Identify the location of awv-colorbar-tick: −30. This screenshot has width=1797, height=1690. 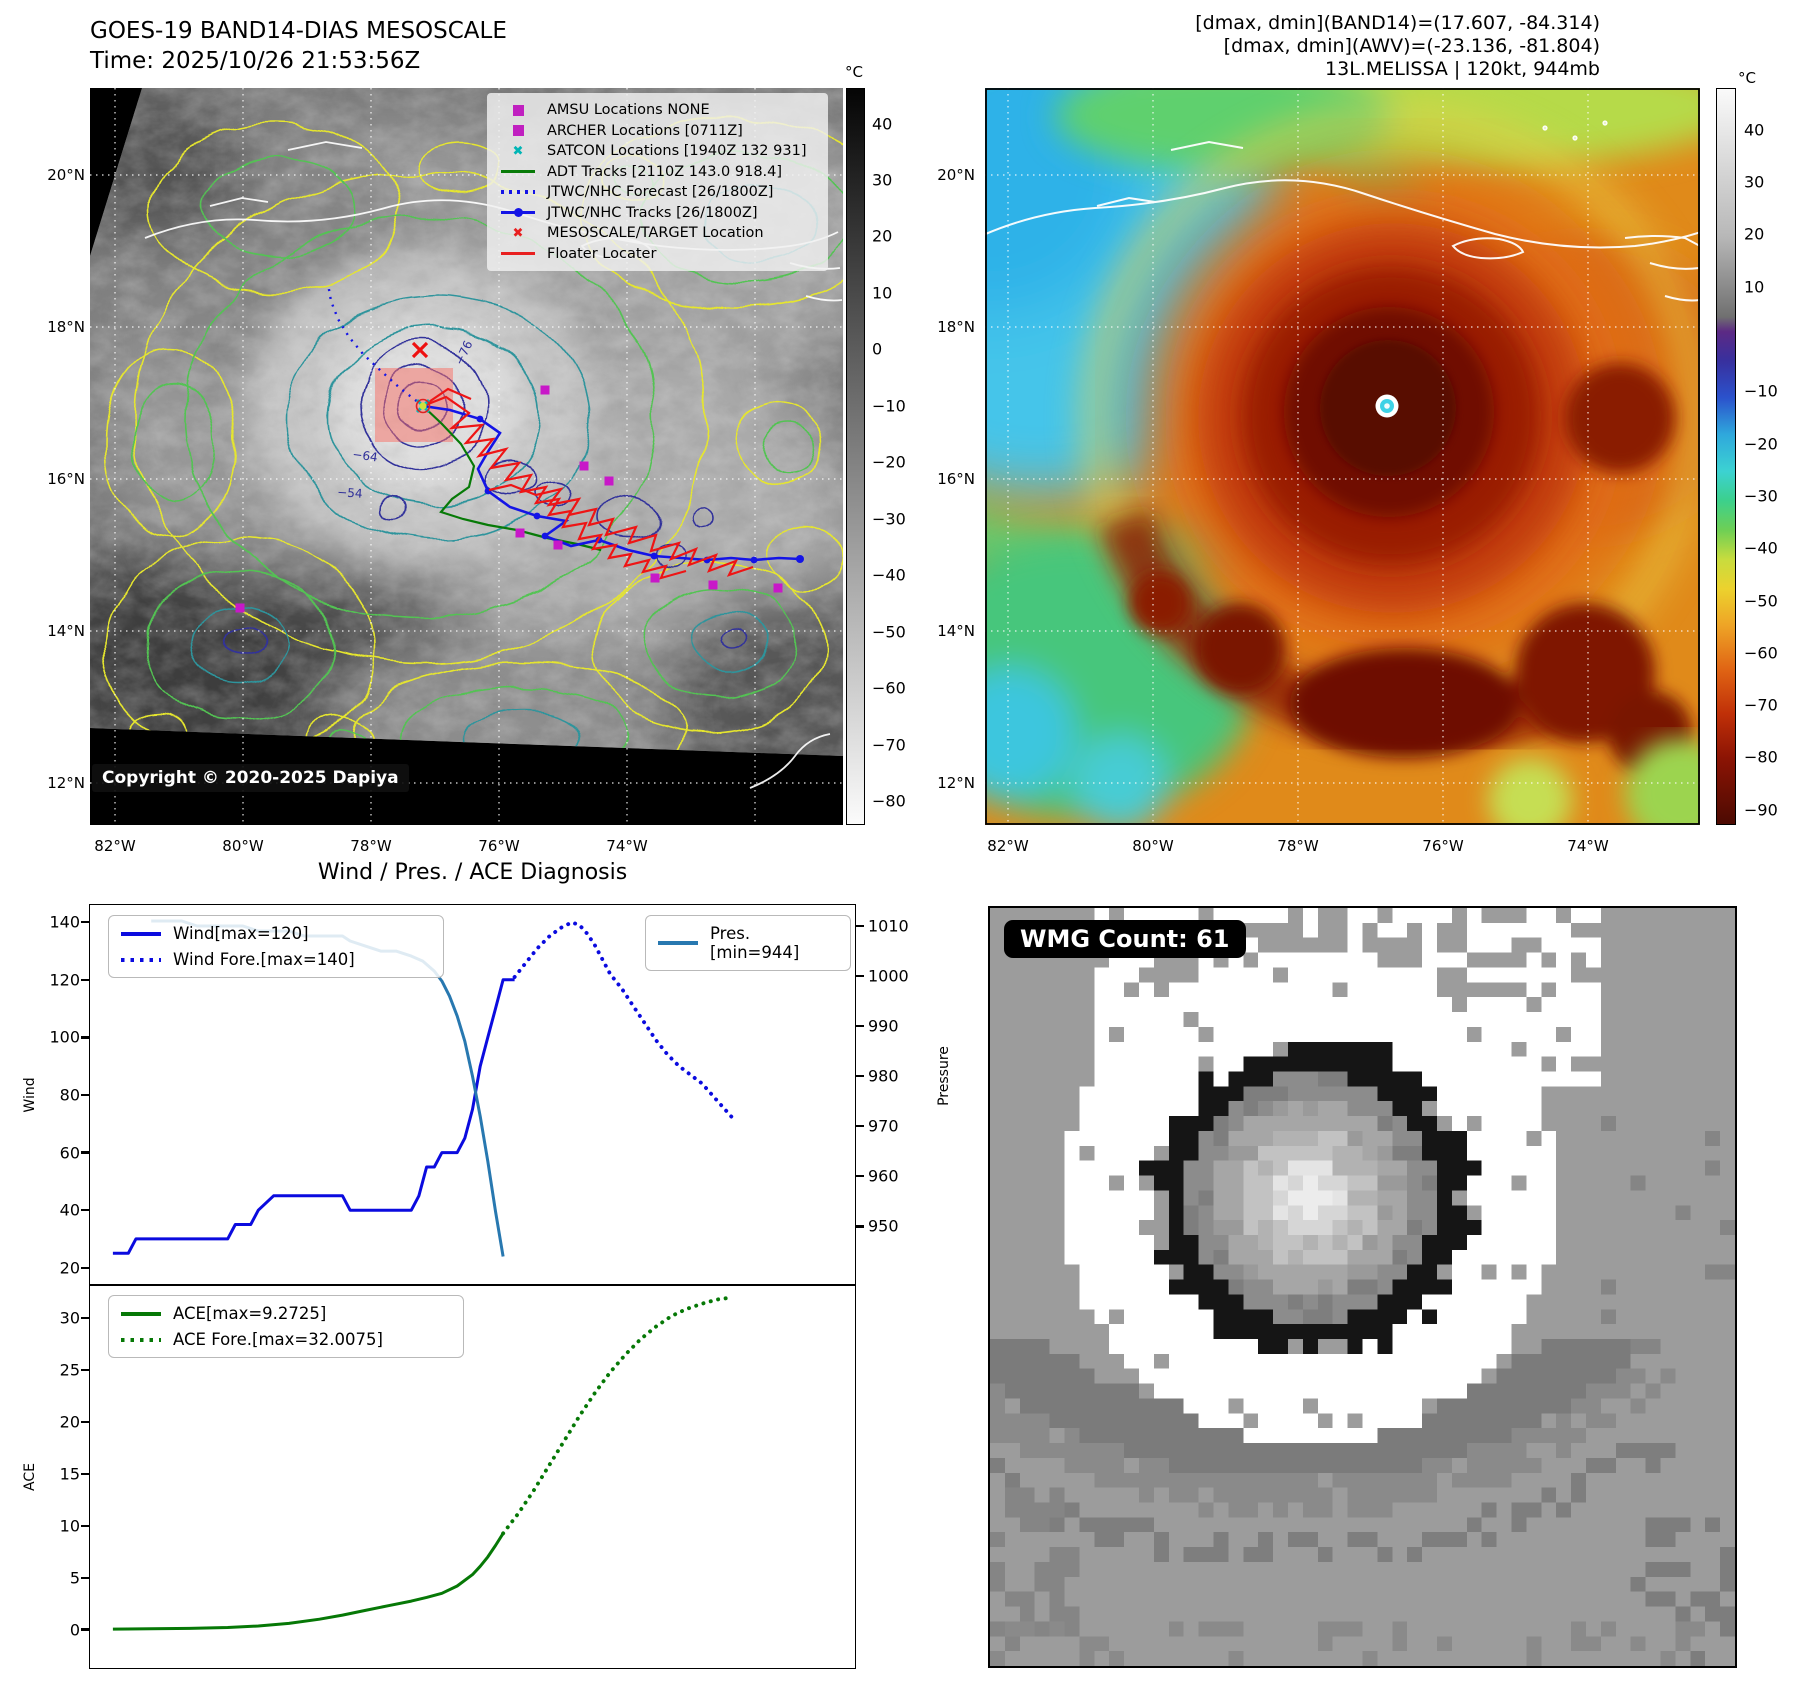
(1761, 496).